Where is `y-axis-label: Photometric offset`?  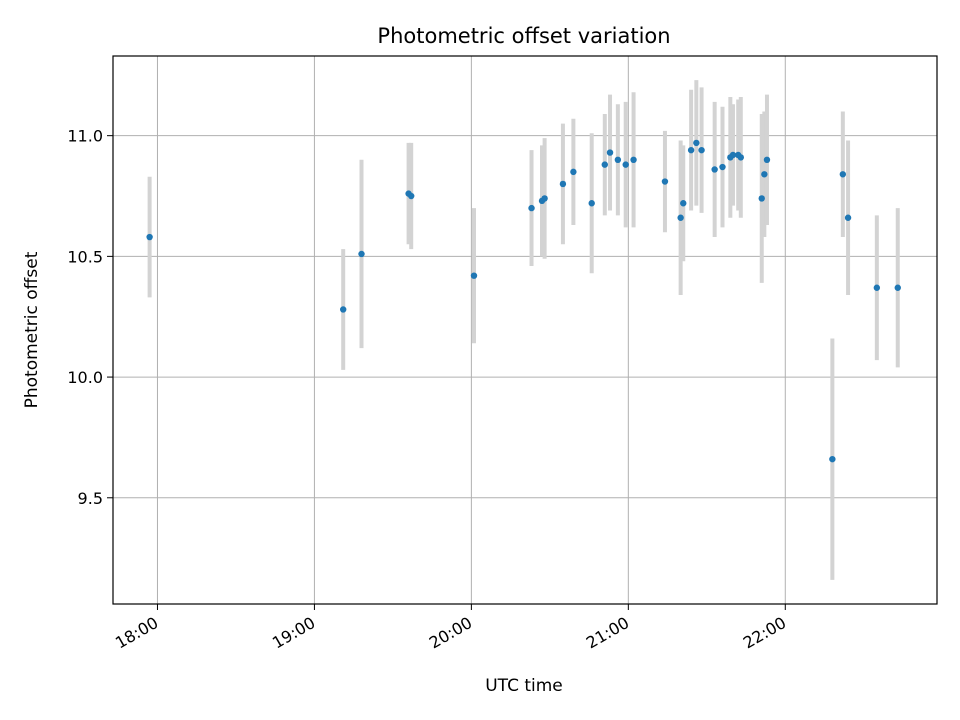 y-axis-label: Photometric offset is located at coordinates (32, 329).